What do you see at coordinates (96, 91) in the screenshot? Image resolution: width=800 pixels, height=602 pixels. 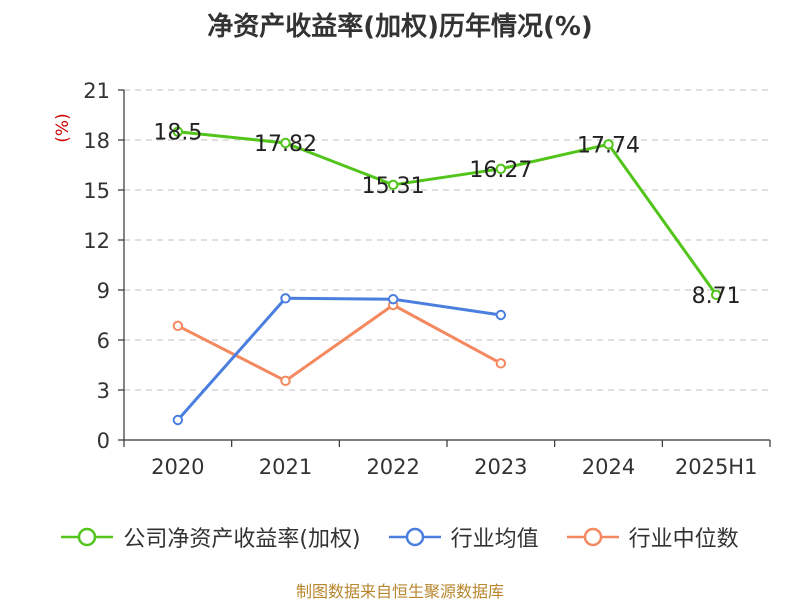 I see `y-tick-label: 21` at bounding box center [96, 91].